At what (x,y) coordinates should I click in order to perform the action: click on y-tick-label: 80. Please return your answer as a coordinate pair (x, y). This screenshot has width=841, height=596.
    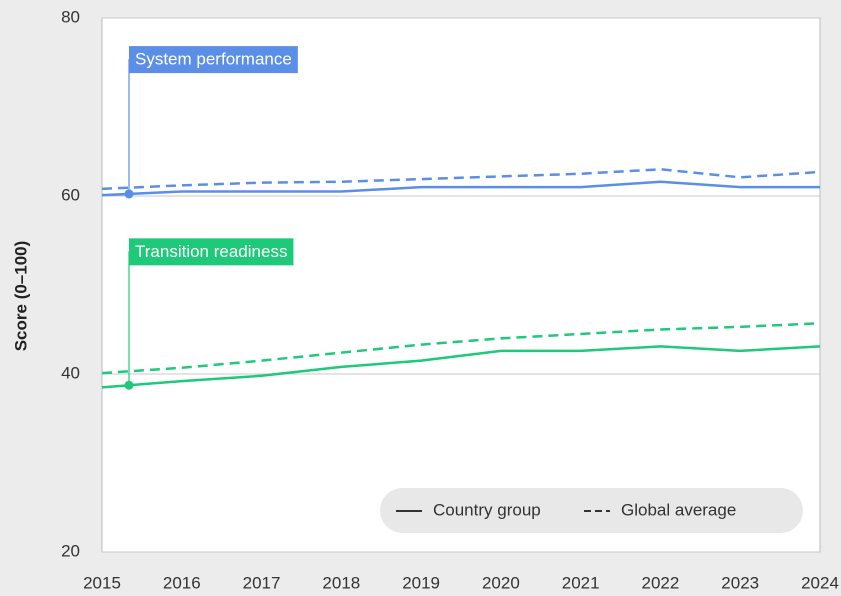
    Looking at the image, I should click on (70, 16).